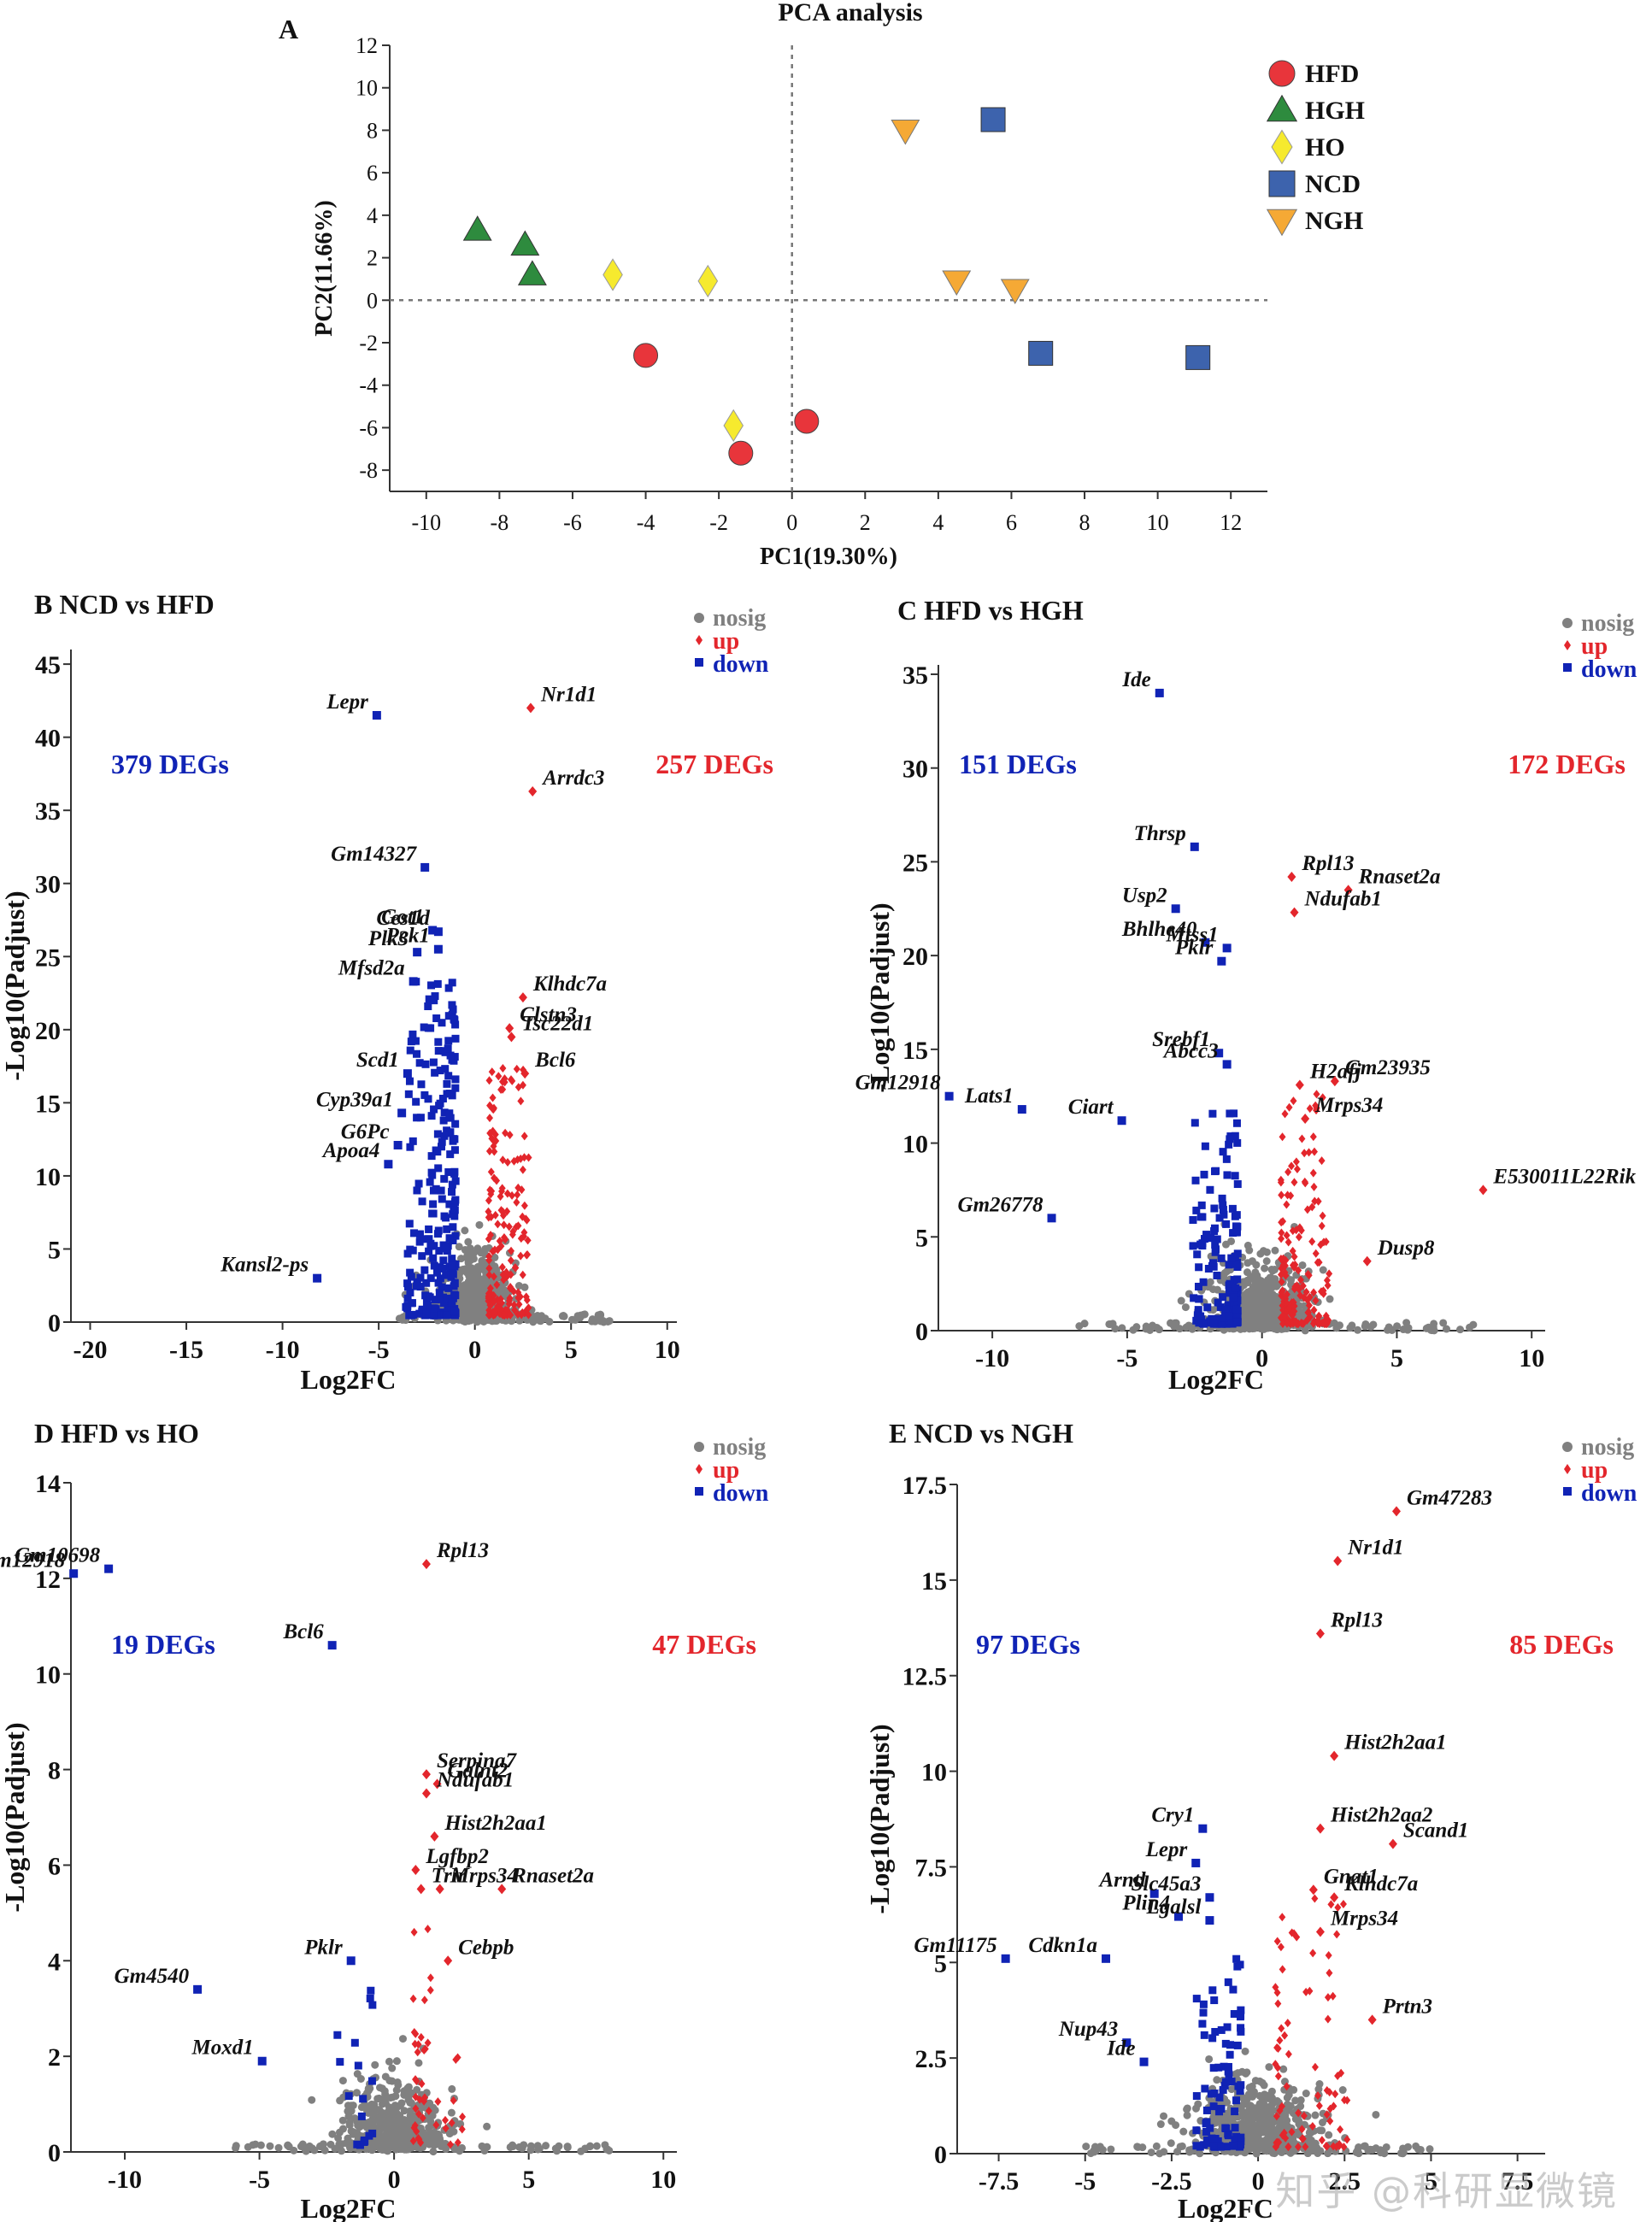 The width and height of the screenshot is (1652, 2222). What do you see at coordinates (48, 1031) in the screenshot?
I see `y-tick-label: 20` at bounding box center [48, 1031].